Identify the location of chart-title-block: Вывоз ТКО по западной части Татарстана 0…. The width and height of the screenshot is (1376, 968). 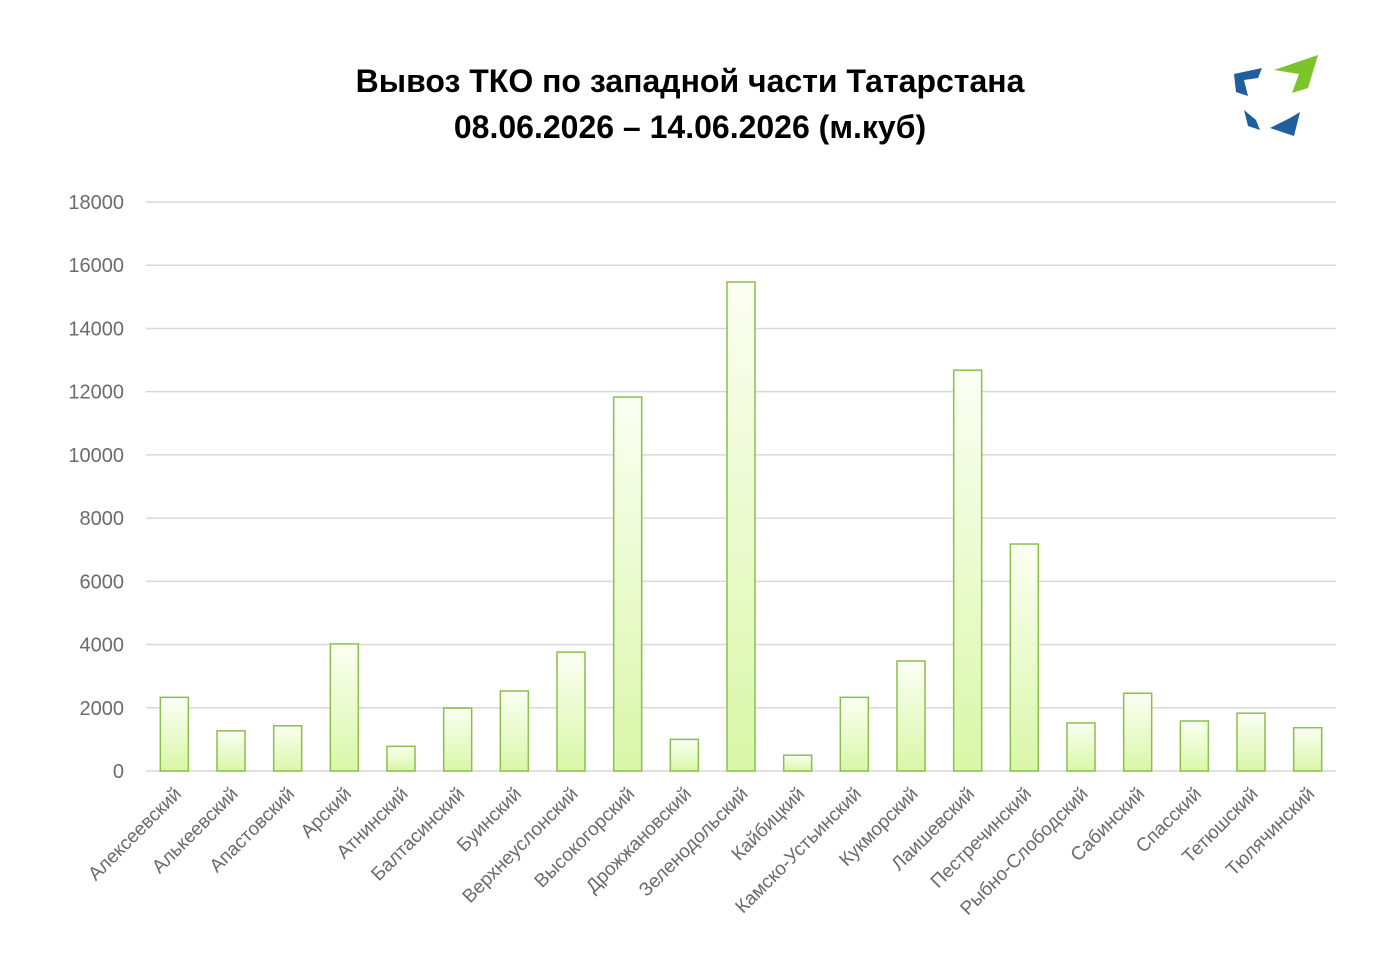
(690, 104).